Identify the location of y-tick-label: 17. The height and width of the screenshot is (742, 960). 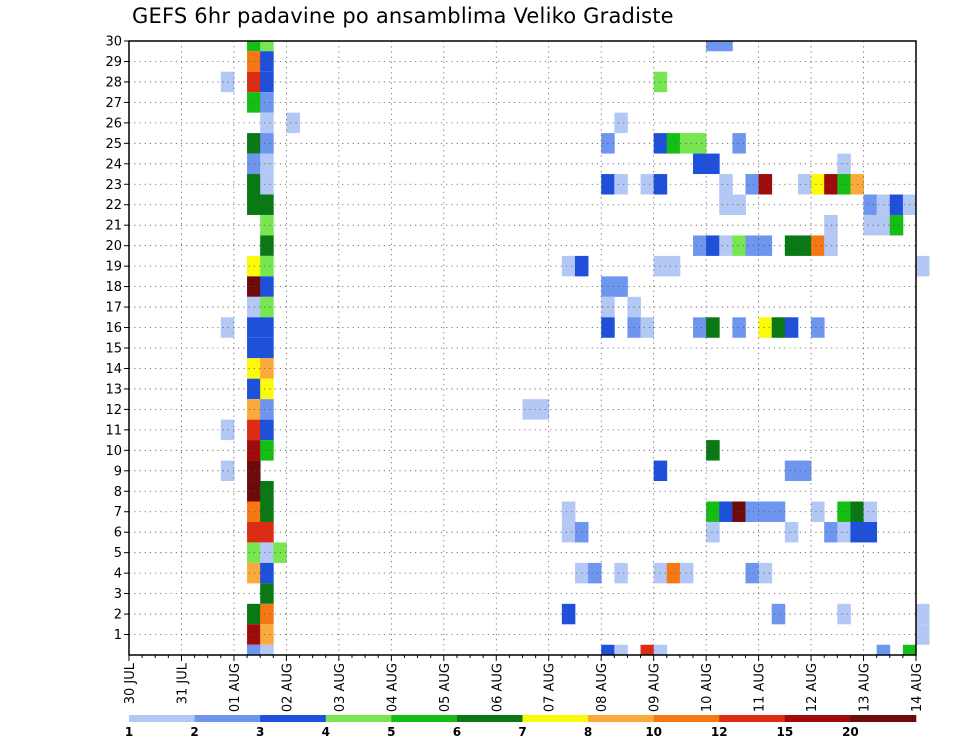
(113, 308).